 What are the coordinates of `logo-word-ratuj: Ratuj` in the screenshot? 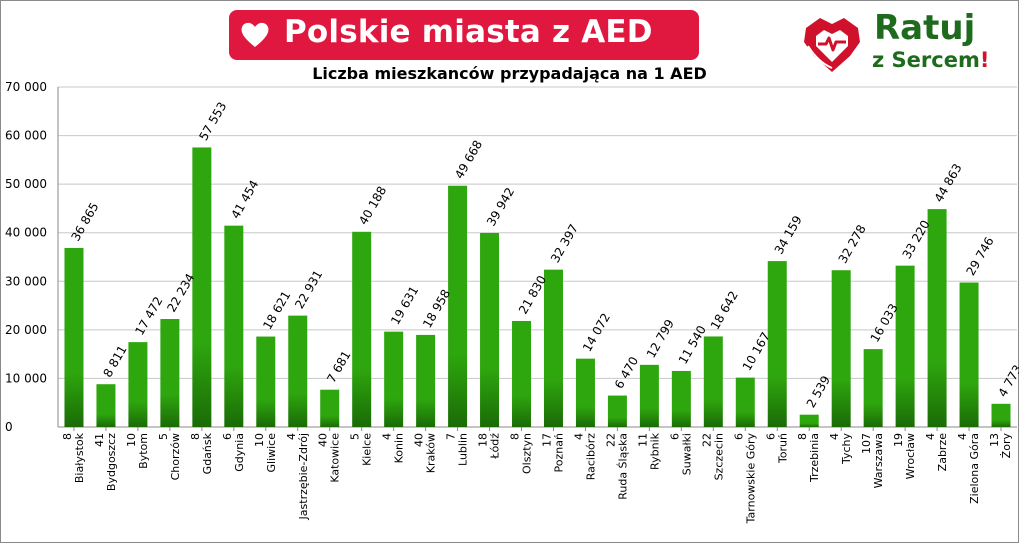 It's located at (925, 28).